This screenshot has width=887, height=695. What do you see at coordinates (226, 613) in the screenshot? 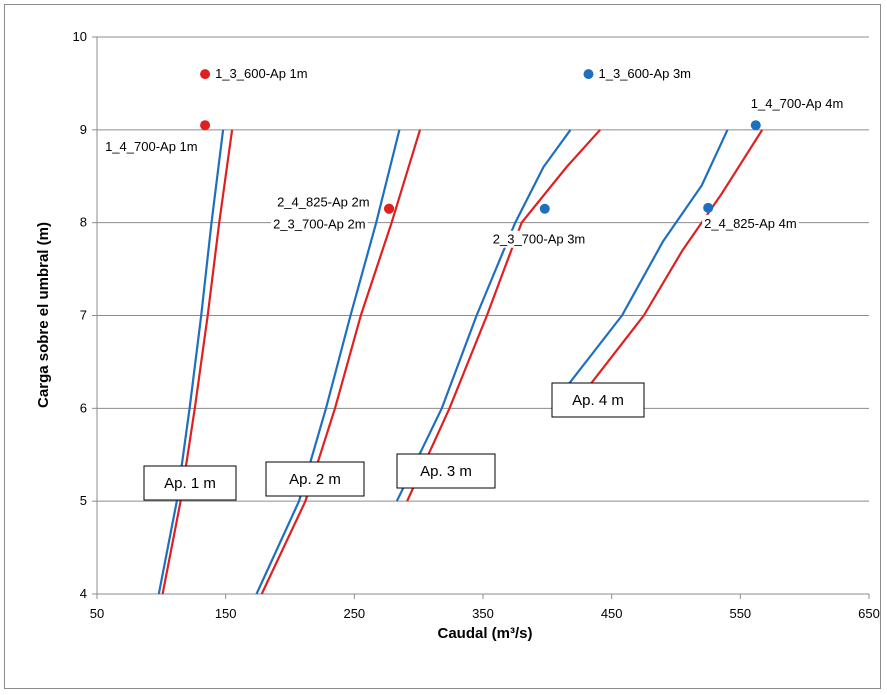
I see `x-tick-label-1: 150` at bounding box center [226, 613].